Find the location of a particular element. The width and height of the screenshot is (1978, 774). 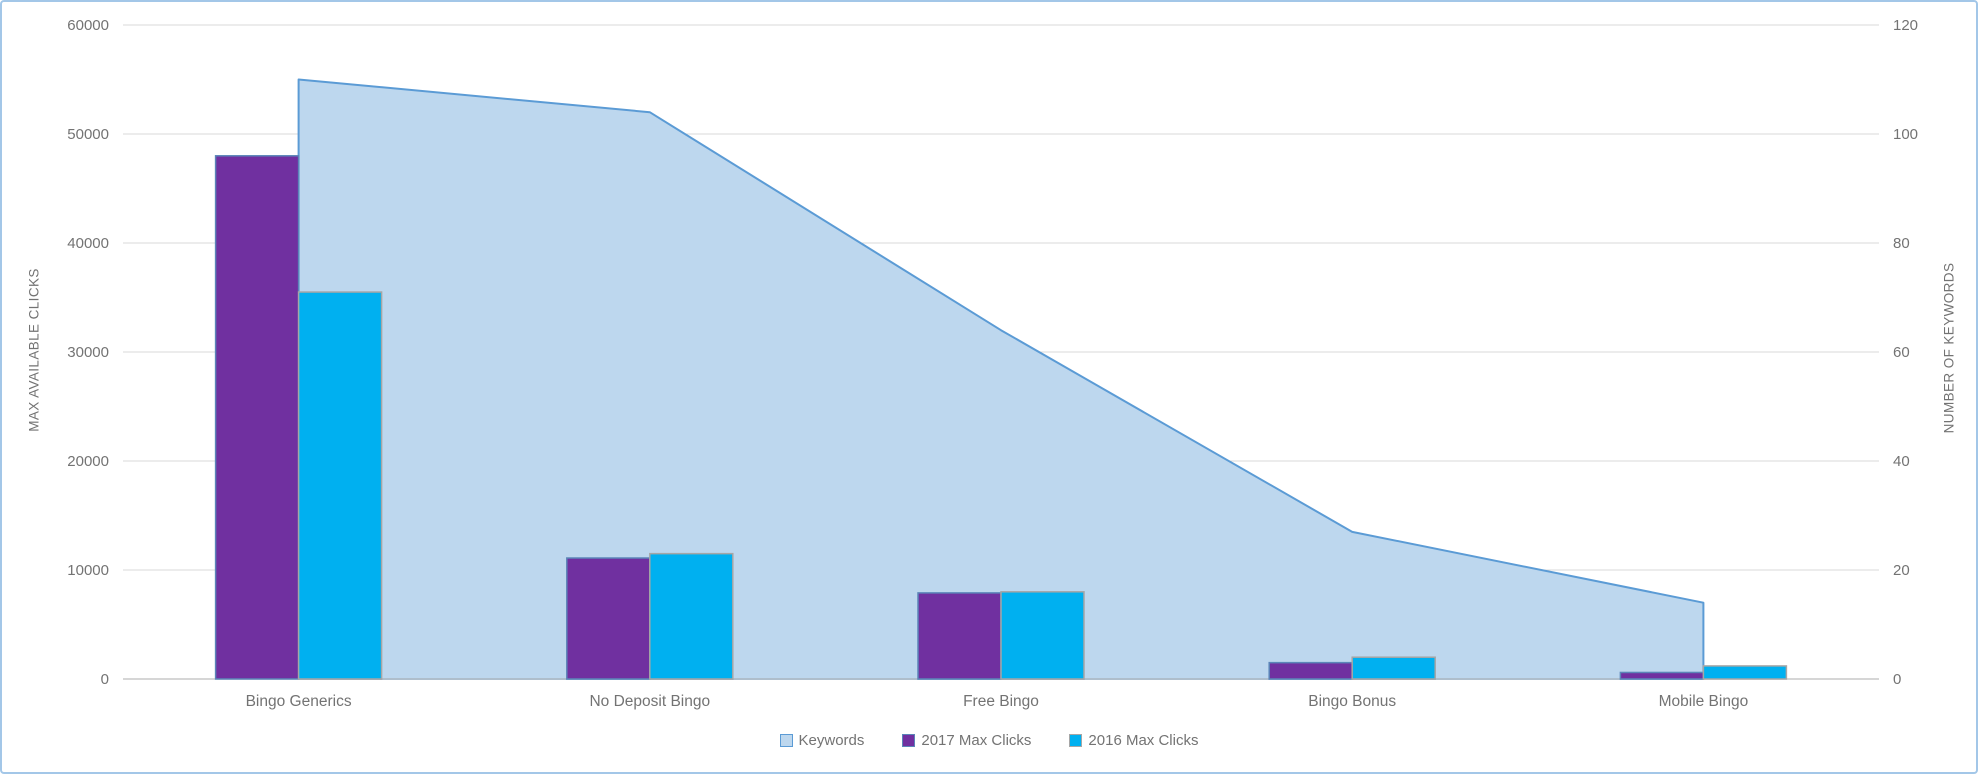

legend-item-2017-max-clicks: 2017 Max Clicks is located at coordinates (966, 740).